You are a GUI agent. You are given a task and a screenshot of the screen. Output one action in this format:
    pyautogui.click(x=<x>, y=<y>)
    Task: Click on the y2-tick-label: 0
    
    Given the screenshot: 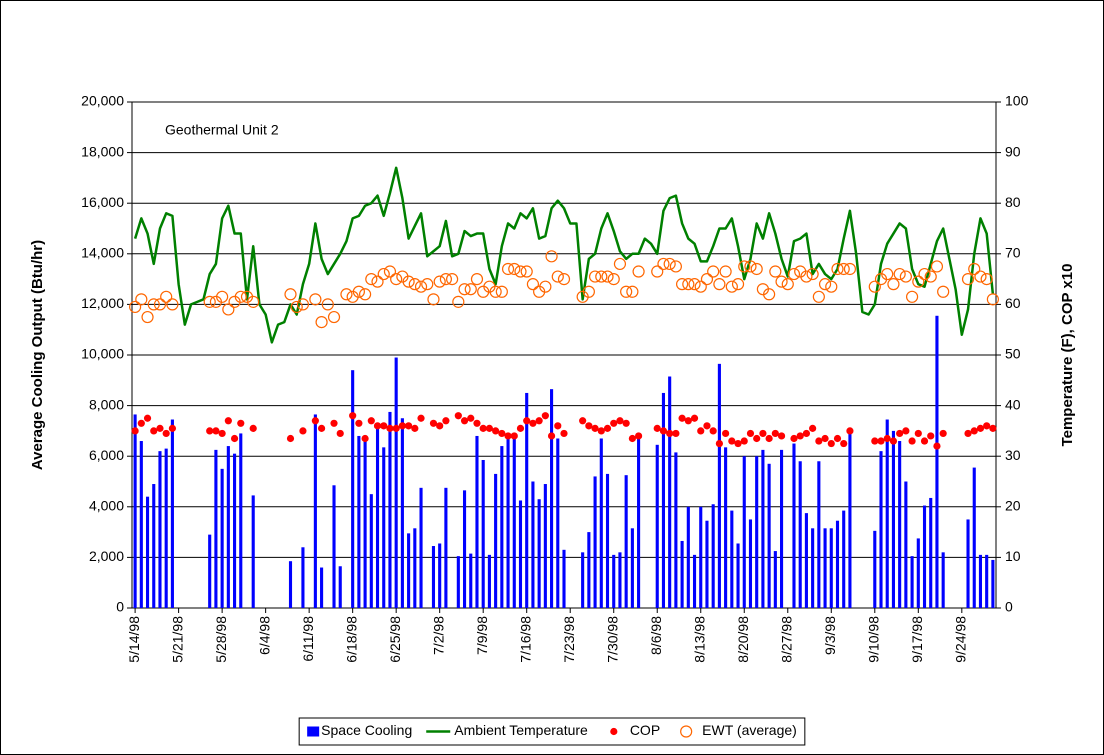 What is the action you would take?
    pyautogui.click(x=1009, y=607)
    